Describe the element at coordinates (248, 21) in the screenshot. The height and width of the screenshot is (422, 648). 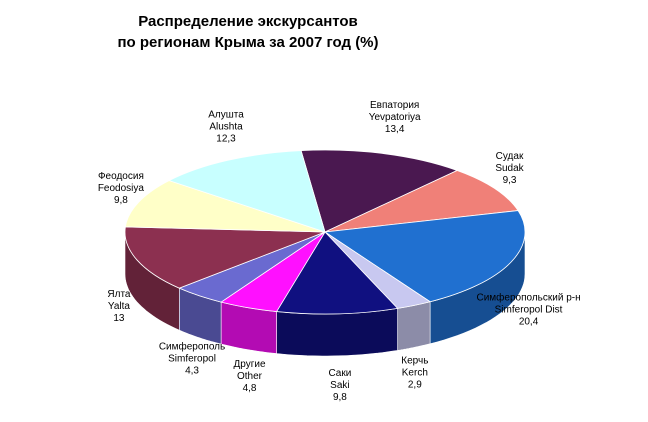
I see `chart-title: Распределение экскурсантов` at that location.